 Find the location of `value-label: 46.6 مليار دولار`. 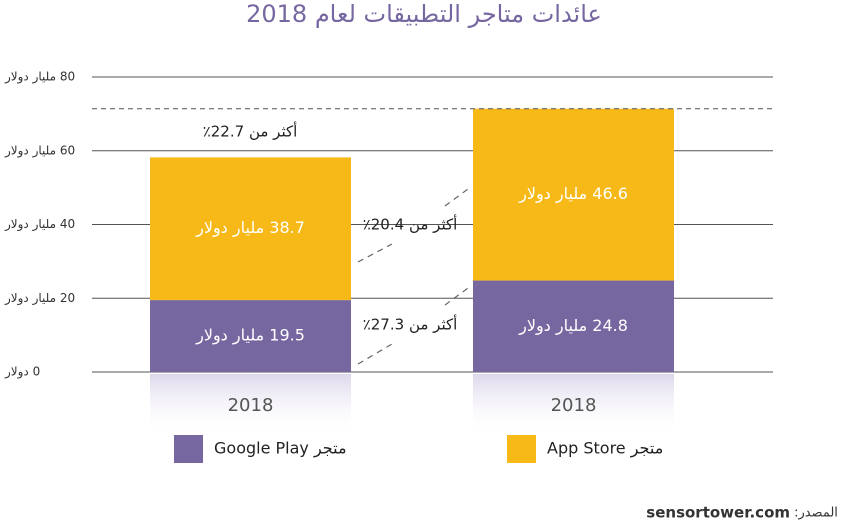

value-label: 46.6 مليار دولار is located at coordinates (573, 194).